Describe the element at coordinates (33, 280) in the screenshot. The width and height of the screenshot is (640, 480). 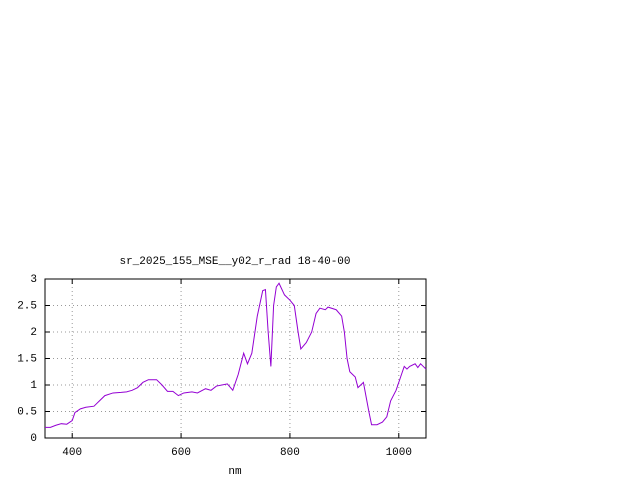
I see `y-tick-label: 3` at that location.